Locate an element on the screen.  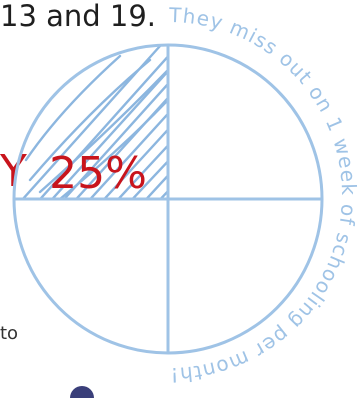
percent-label: 25% is located at coordinates (98, 173).